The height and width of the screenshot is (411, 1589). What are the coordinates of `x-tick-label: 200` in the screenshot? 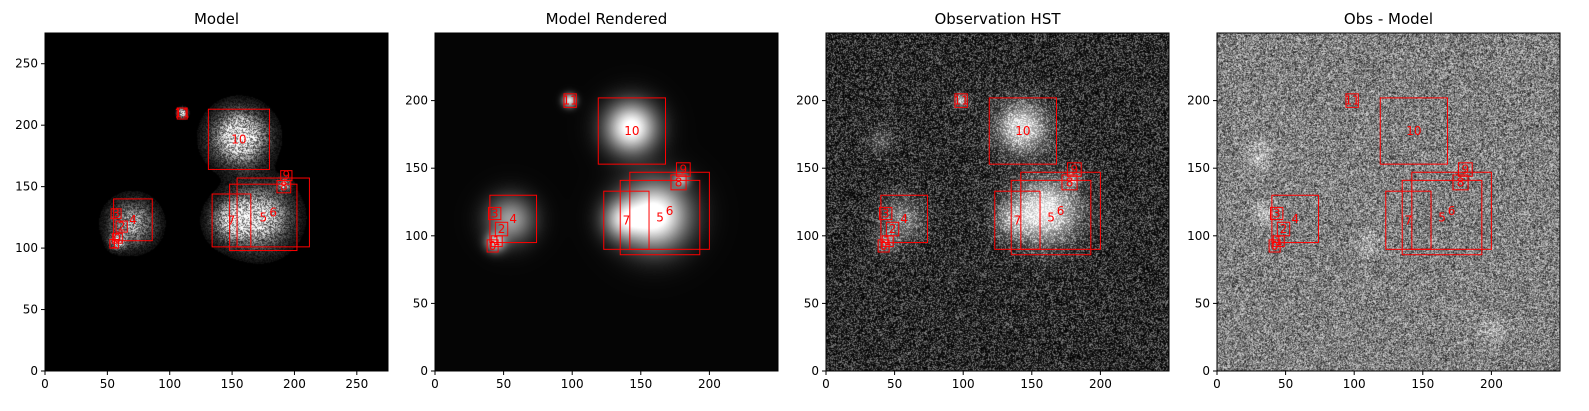 It's located at (1100, 384).